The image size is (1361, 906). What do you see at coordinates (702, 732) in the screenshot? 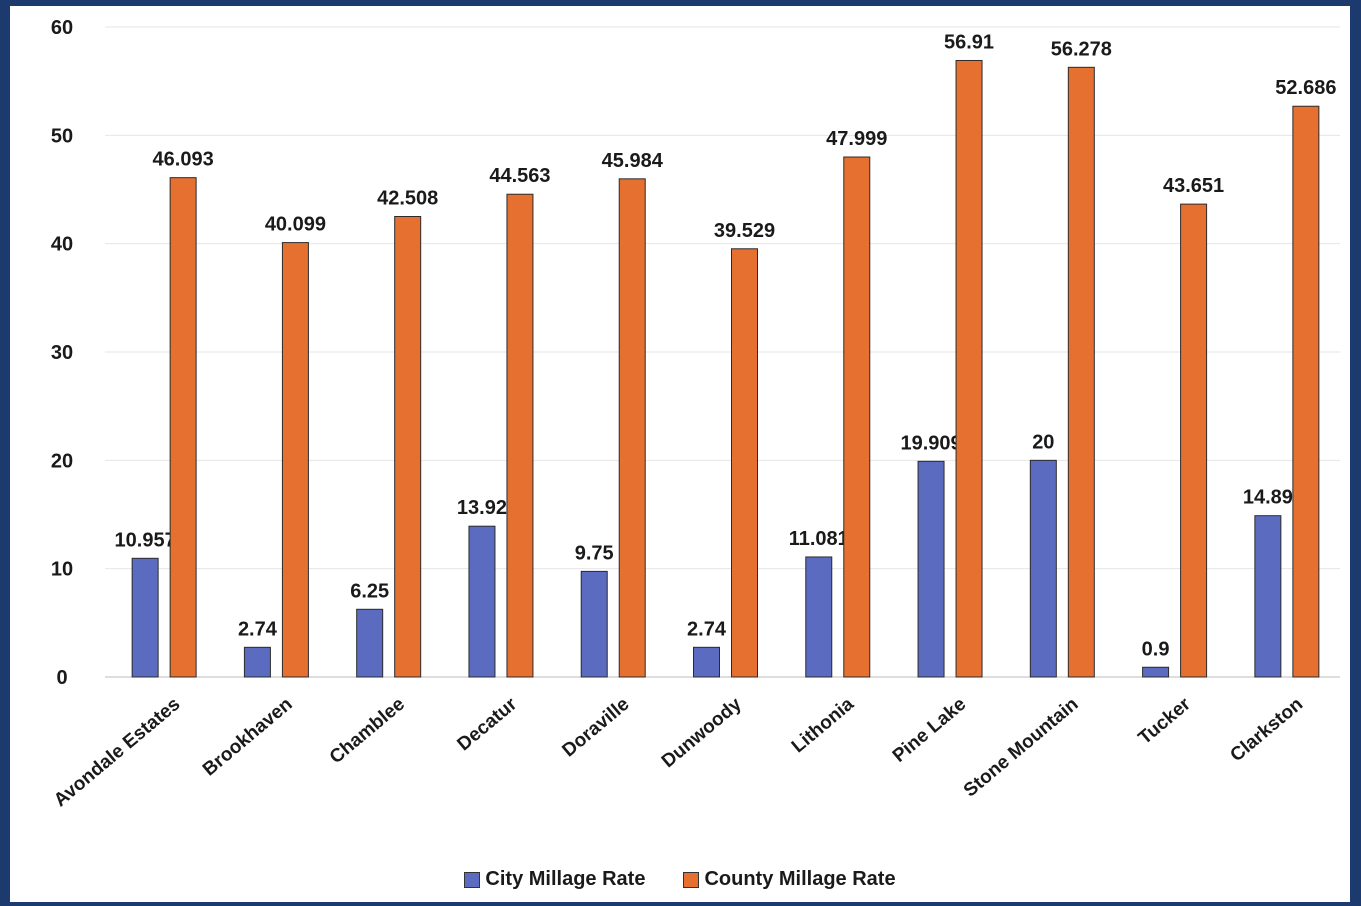
I see `category-label: Dunwoody` at bounding box center [702, 732].